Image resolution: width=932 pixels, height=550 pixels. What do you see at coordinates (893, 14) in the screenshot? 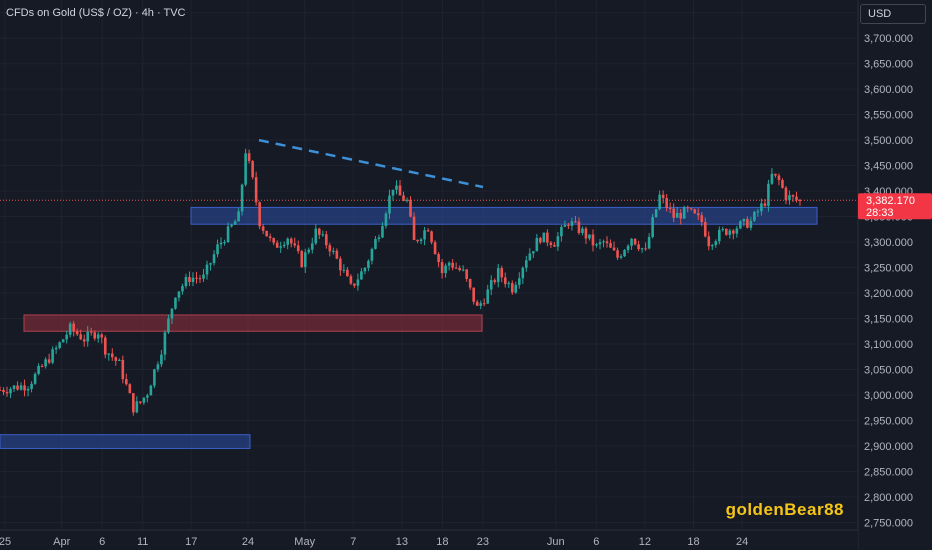
I see `currency-selector: USD` at bounding box center [893, 14].